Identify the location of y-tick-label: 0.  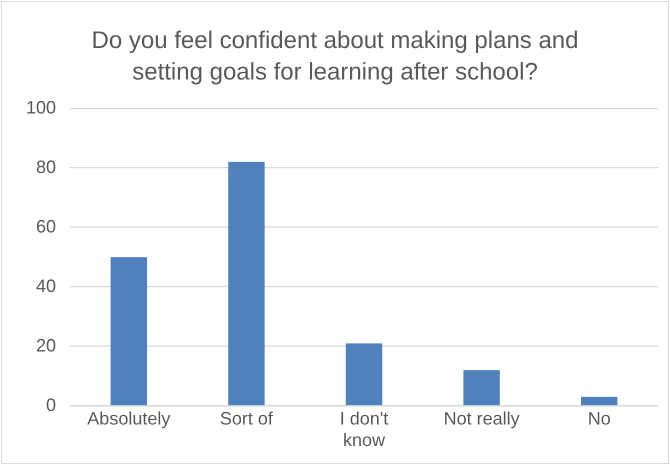
(51, 404).